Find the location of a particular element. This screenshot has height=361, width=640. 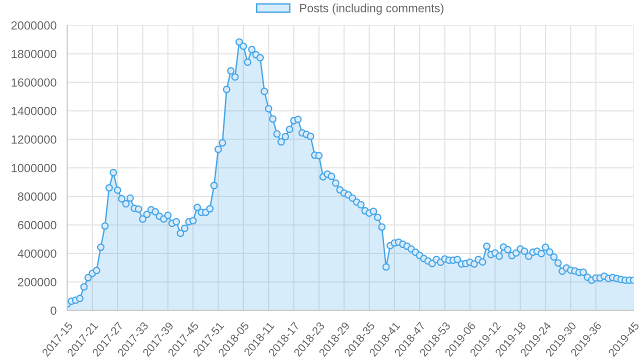

legend-label: Posts (including comments) is located at coordinates (372, 9).